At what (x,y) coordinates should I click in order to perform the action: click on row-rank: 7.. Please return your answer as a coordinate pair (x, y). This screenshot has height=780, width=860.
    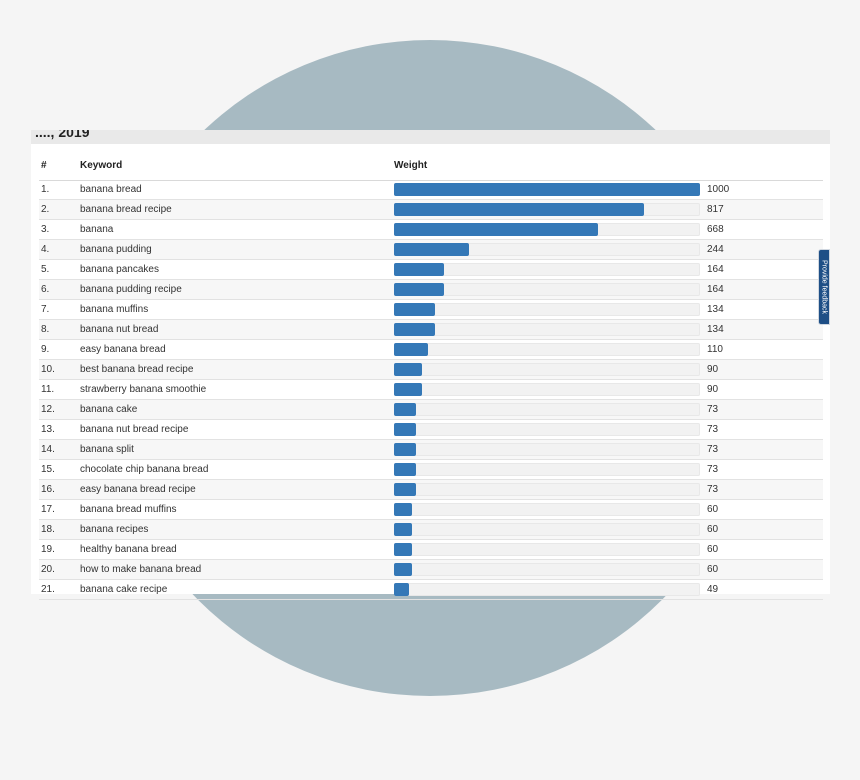
    Looking at the image, I should click on (45, 309).